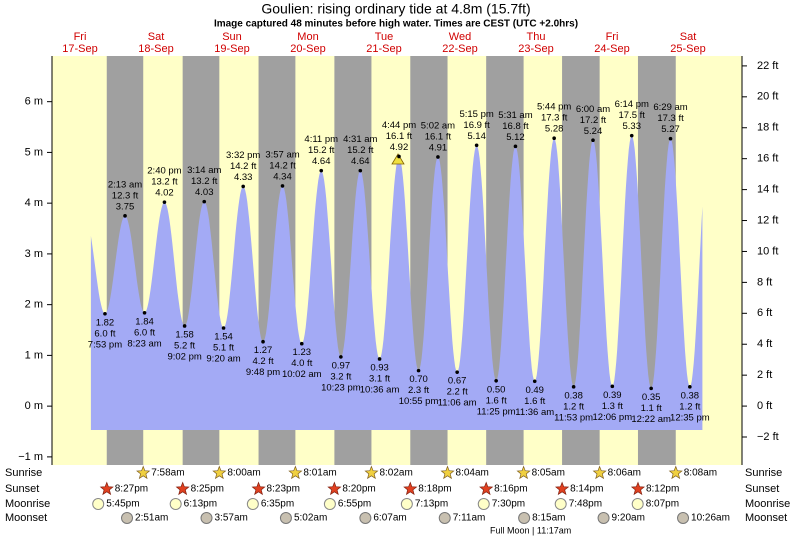 This screenshot has width=793, height=537. Describe the element at coordinates (232, 37) in the screenshot. I see `weekday-label: Sun` at that location.